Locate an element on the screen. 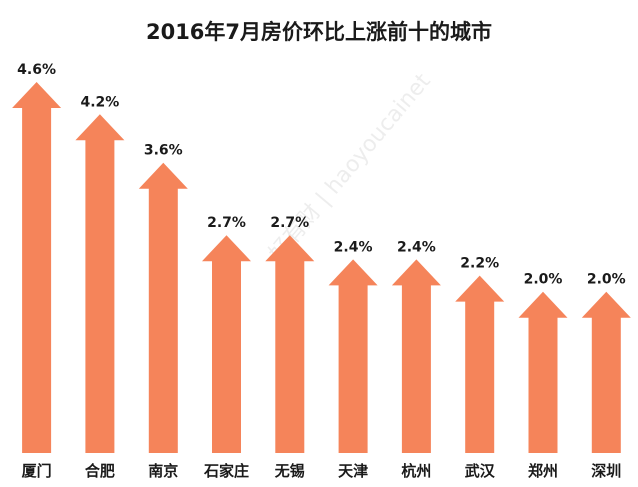 The width and height of the screenshot is (638, 487). data-label-3: 2.7% is located at coordinates (226, 223).